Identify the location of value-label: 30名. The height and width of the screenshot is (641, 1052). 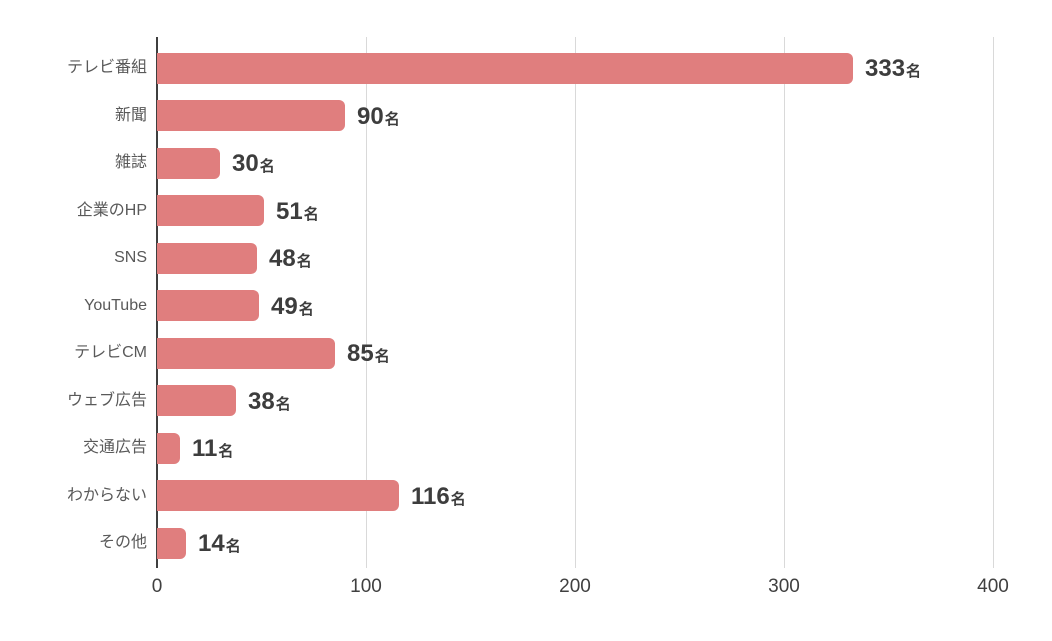
(253, 164).